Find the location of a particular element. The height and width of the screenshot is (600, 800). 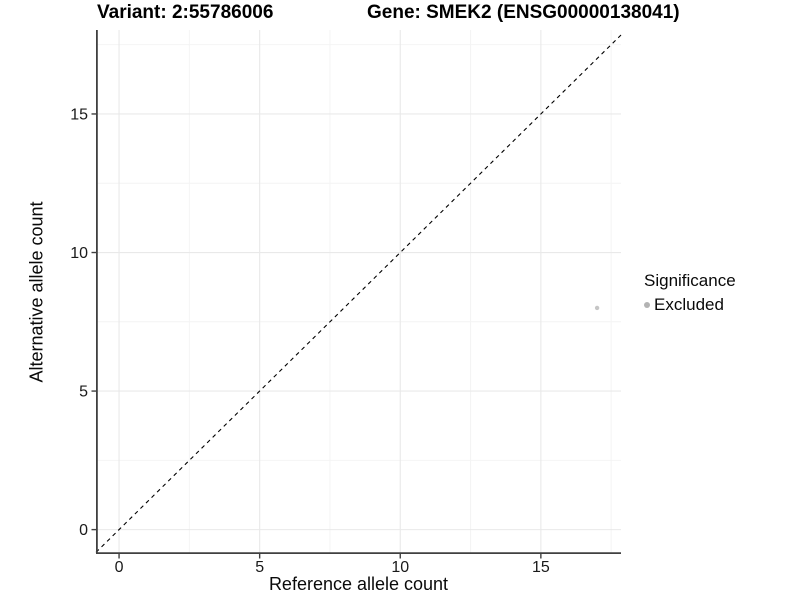

legend-title: Significance is located at coordinates (690, 280).